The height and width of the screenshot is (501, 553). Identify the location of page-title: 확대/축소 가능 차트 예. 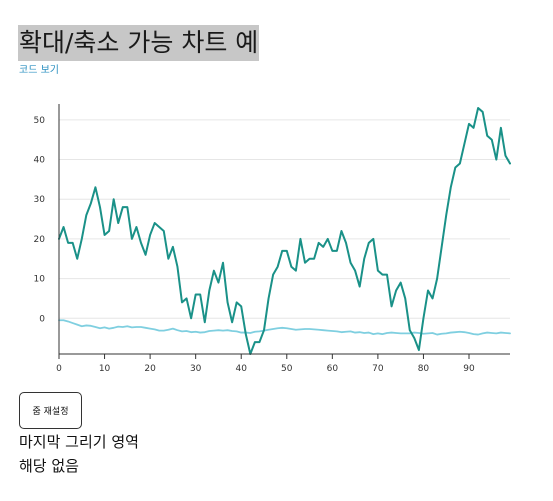
(139, 43).